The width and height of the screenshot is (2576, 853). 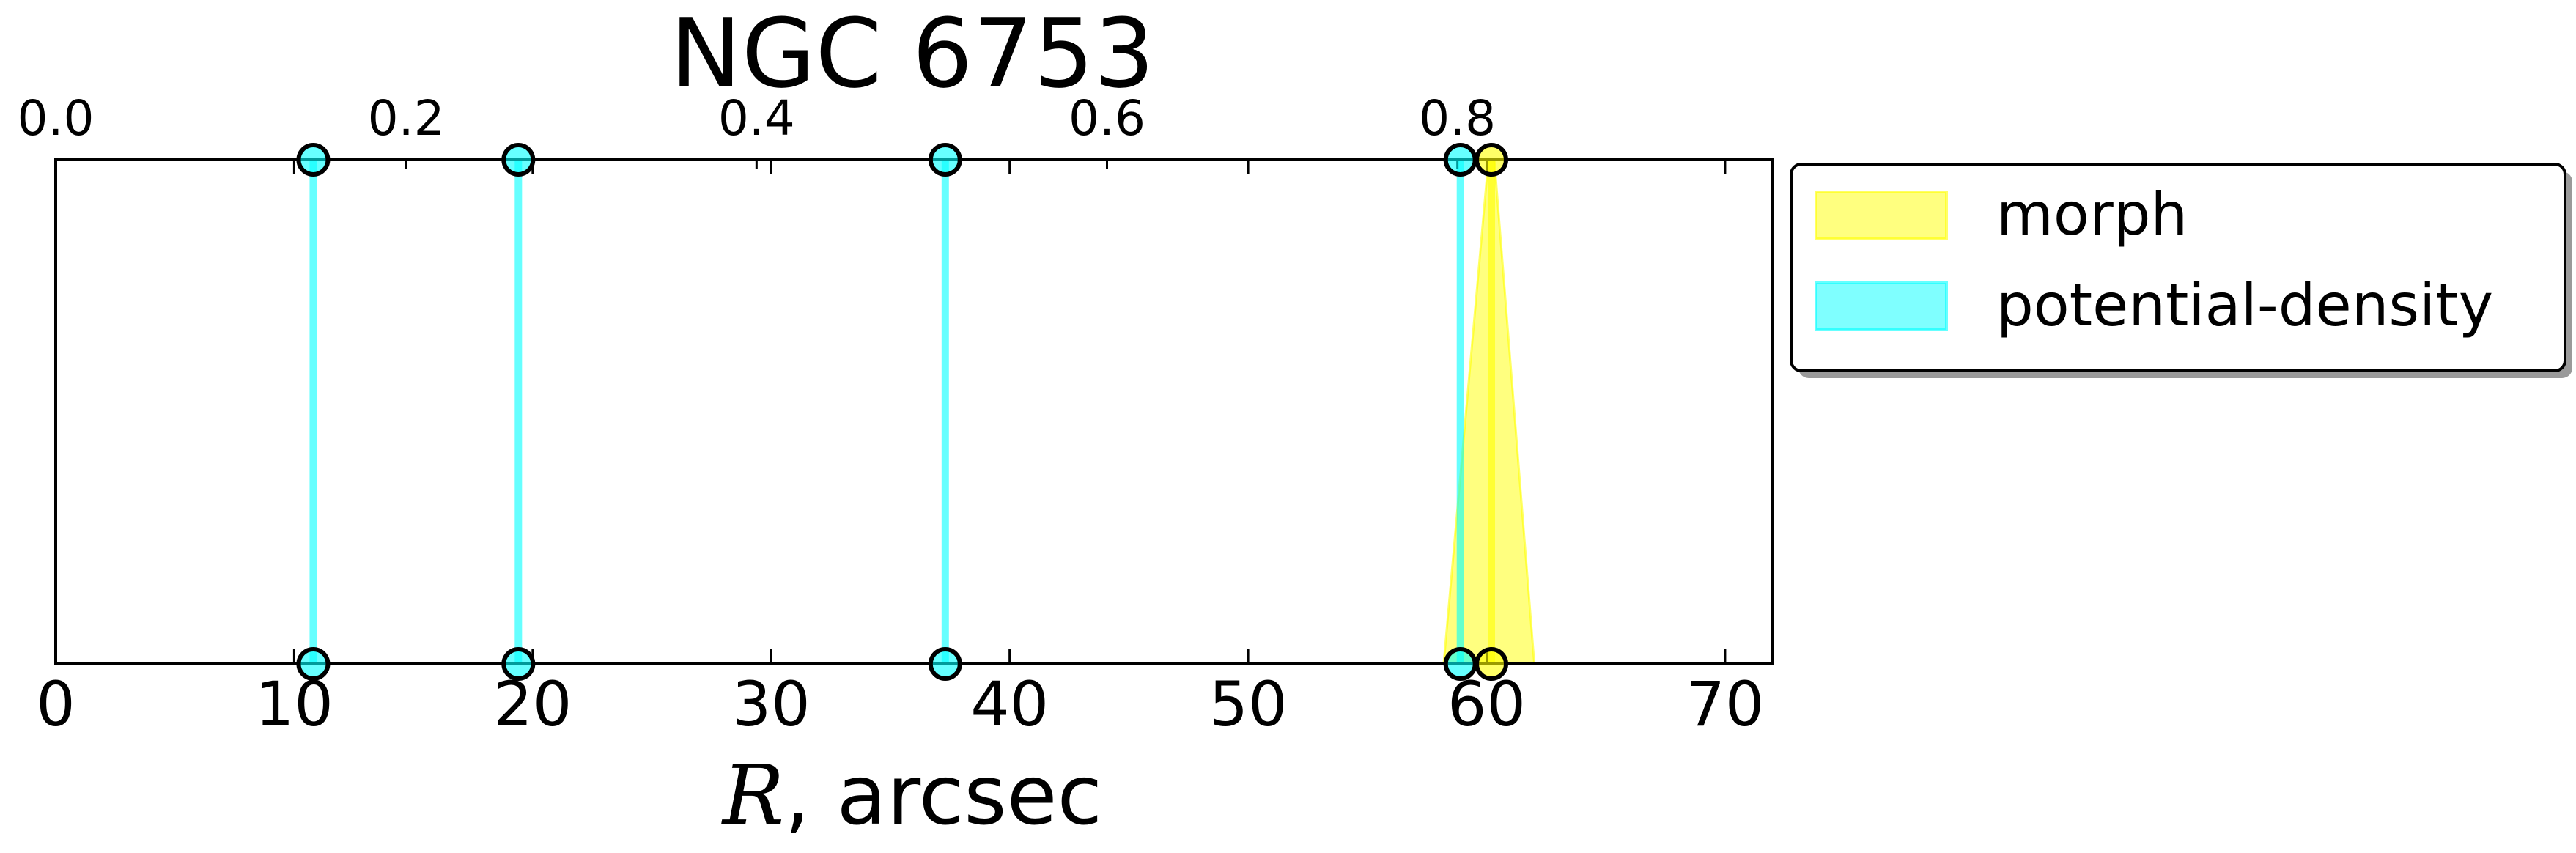 I want to click on top-tick-label-3: 0.6, so click(x=1107, y=118).